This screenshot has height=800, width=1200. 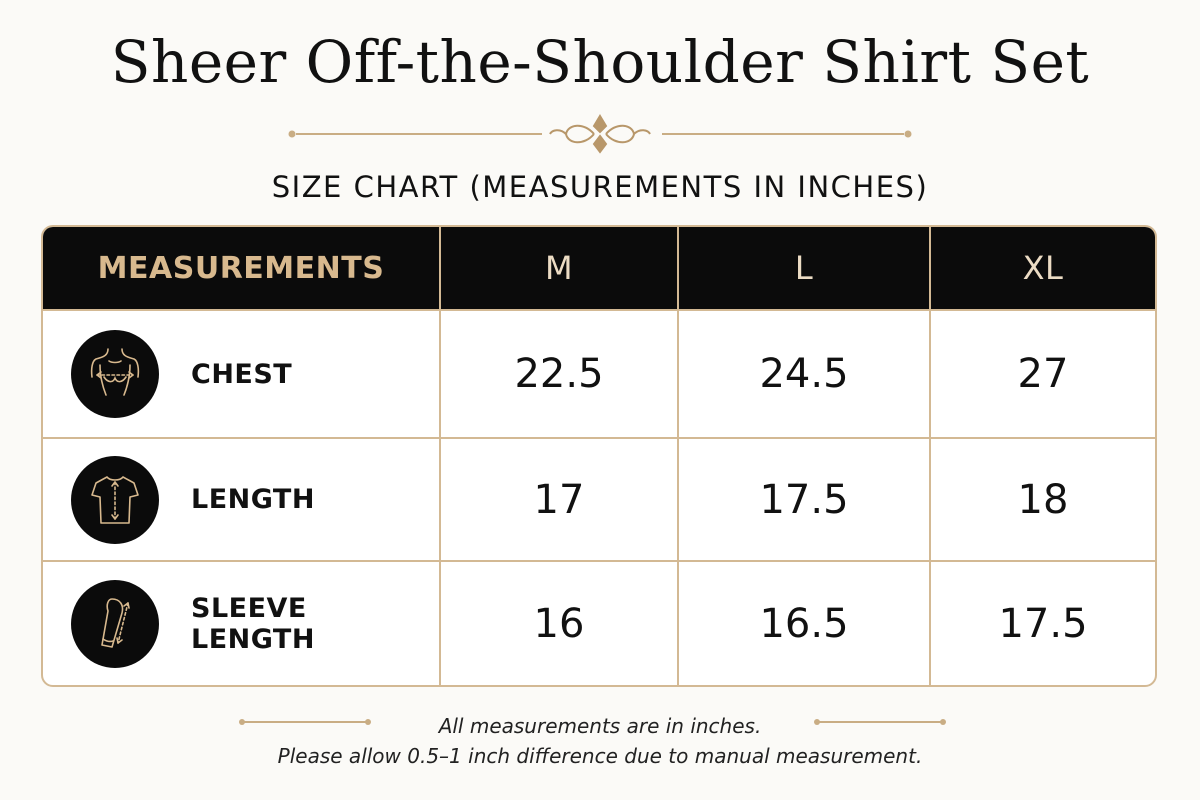 What do you see at coordinates (805, 375) in the screenshot?
I see `chest-value-l: 24.5` at bounding box center [805, 375].